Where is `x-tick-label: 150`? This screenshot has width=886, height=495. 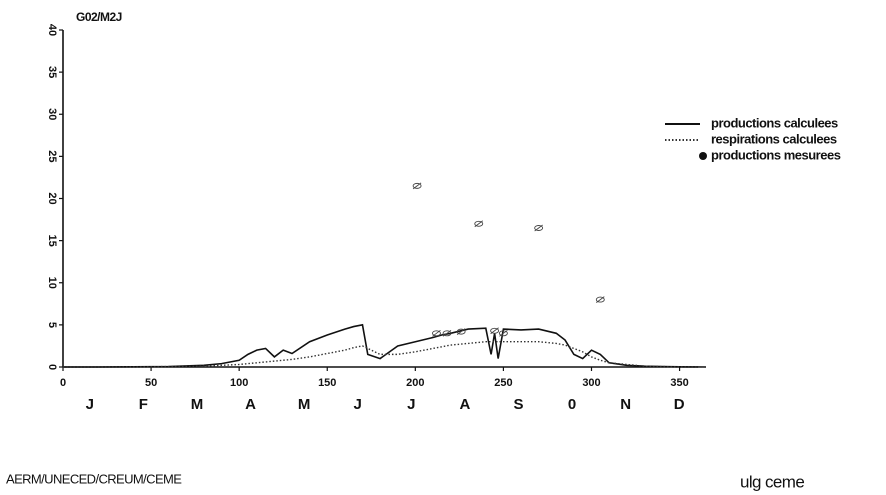 x-tick-label: 150 is located at coordinates (327, 383).